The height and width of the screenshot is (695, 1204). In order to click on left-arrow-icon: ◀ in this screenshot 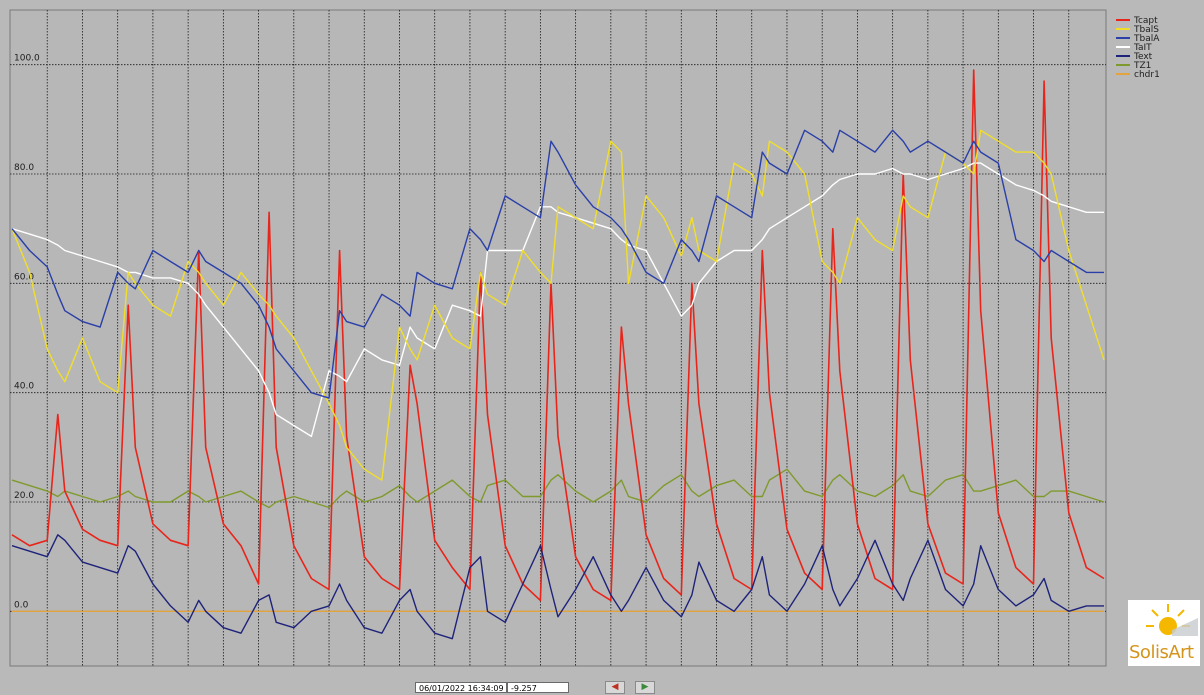, I will do `click(615, 687)`.